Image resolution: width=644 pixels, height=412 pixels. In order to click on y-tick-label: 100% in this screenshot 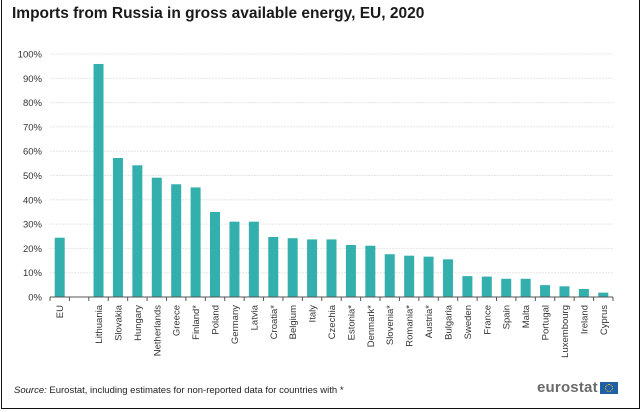, I will do `click(30, 55)`.